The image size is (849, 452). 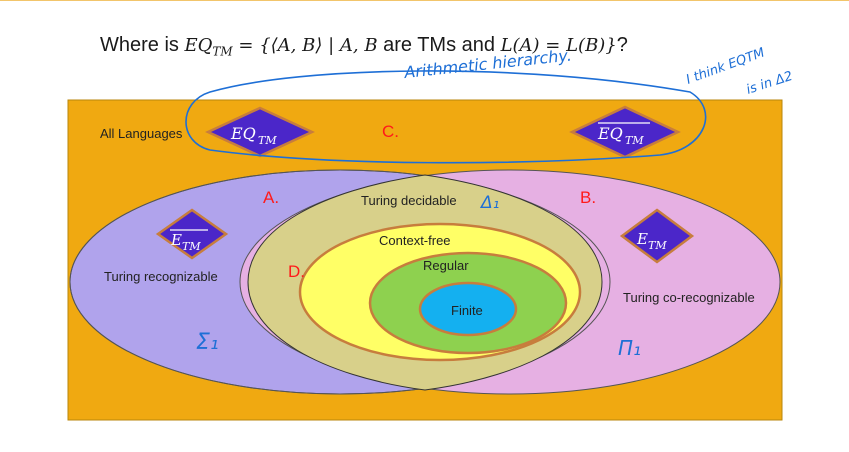 What do you see at coordinates (642, 239) in the screenshot?
I see `e-tm-base: E` at bounding box center [642, 239].